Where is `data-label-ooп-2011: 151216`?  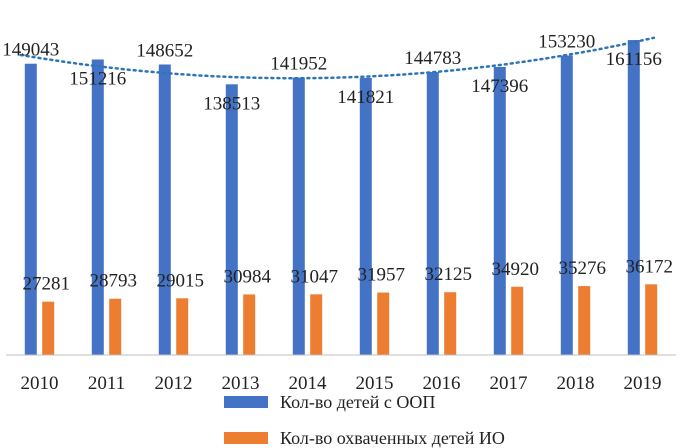 data-label-ooп-2011: 151216 is located at coordinates (97, 78).